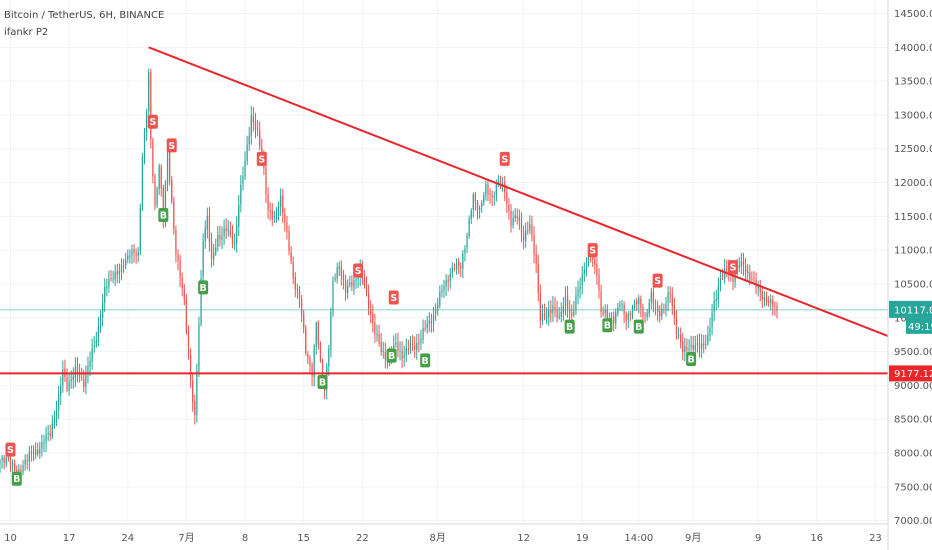 The width and height of the screenshot is (932, 550). What do you see at coordinates (913, 521) in the screenshot?
I see `y-tick-label: 7000.00` at bounding box center [913, 521].